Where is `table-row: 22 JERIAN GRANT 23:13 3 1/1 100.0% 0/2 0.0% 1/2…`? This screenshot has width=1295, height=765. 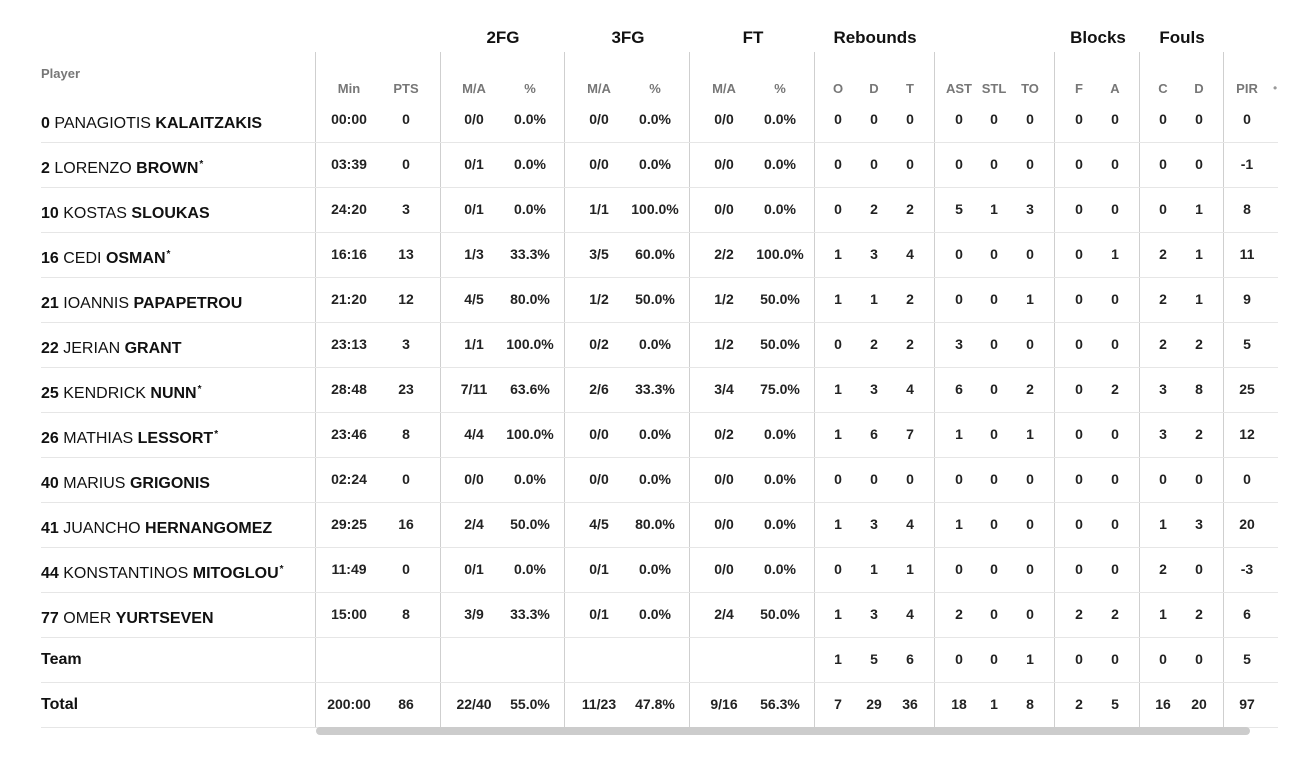 table-row: 22 JERIAN GRANT 23:13 3 1/1 100.0% 0/2 0.0% 1/2… is located at coordinates (659, 345).